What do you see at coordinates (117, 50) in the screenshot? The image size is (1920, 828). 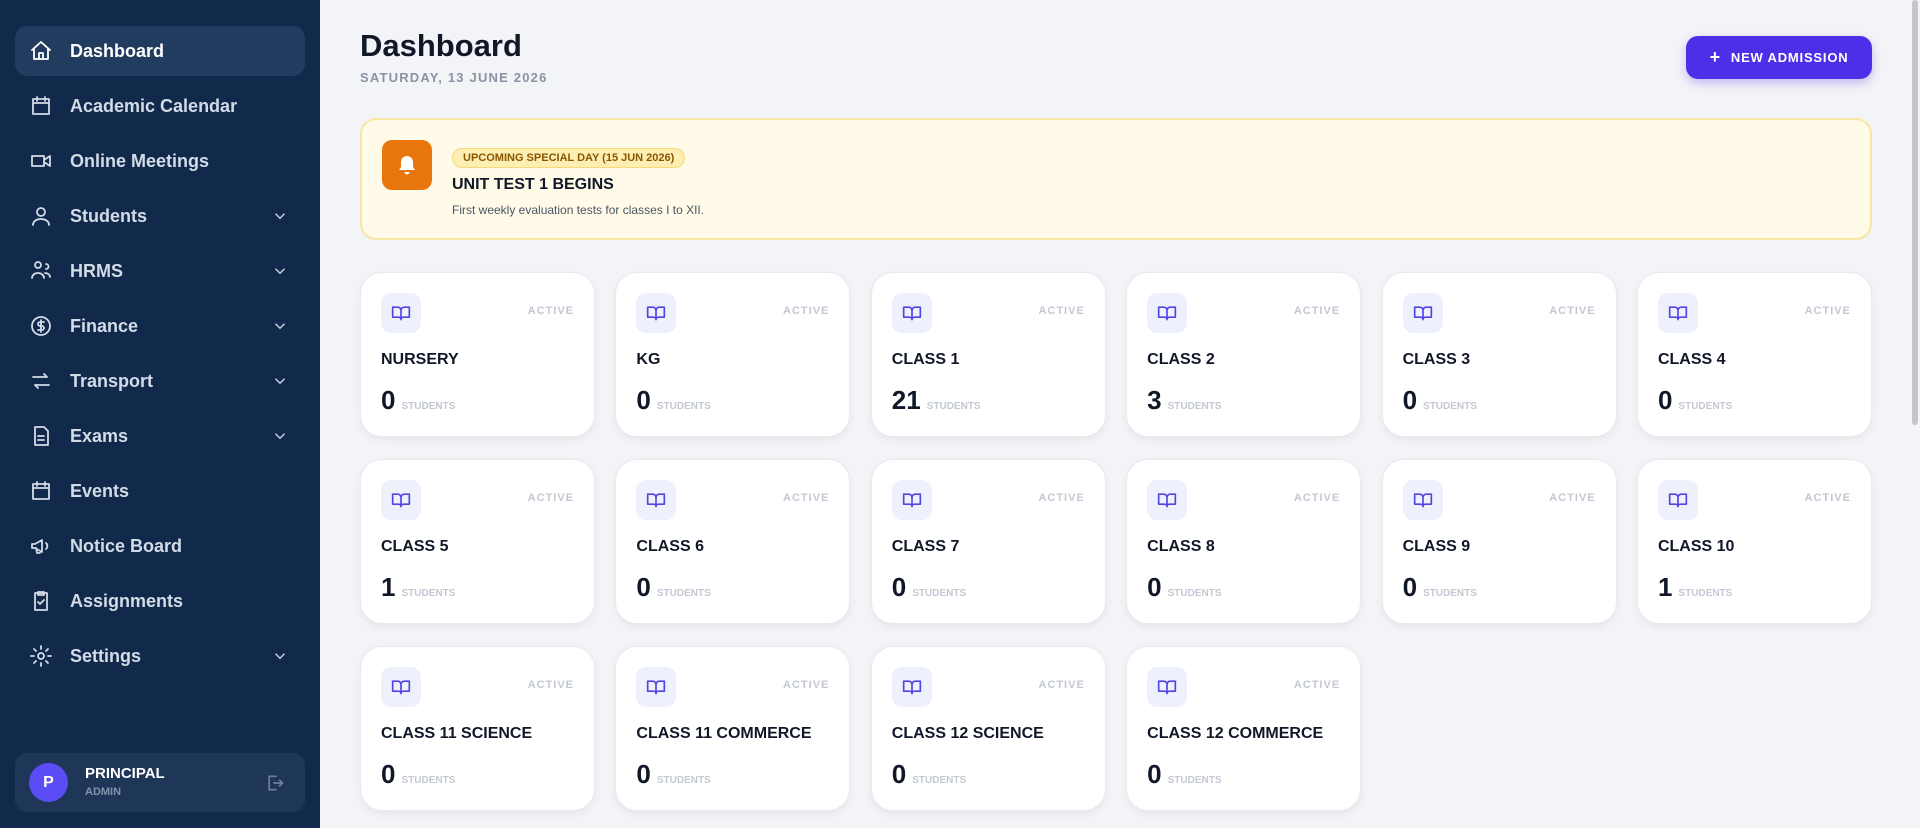 I see `nav-label: Dashboard` at bounding box center [117, 50].